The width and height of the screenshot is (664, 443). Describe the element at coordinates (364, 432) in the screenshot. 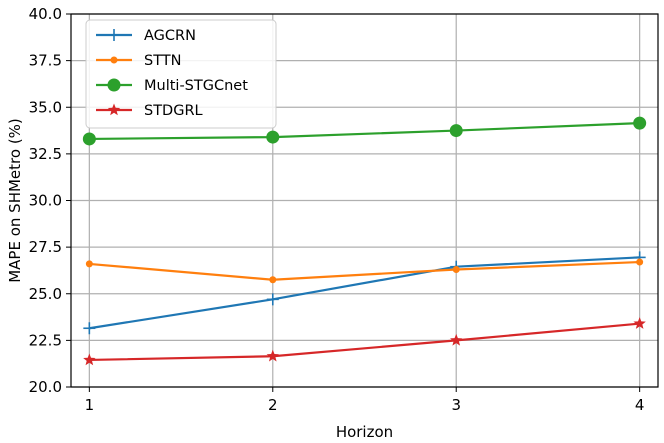

I see `x-axis-label: Horizon` at that location.